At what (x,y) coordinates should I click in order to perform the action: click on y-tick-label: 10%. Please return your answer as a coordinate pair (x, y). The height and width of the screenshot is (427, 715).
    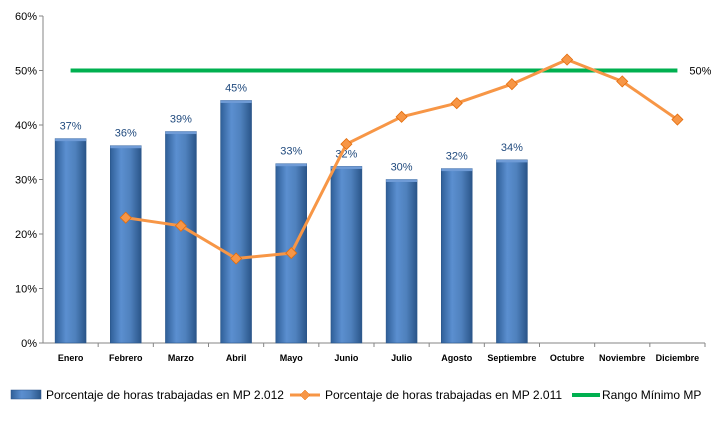
    Looking at the image, I should click on (26, 290).